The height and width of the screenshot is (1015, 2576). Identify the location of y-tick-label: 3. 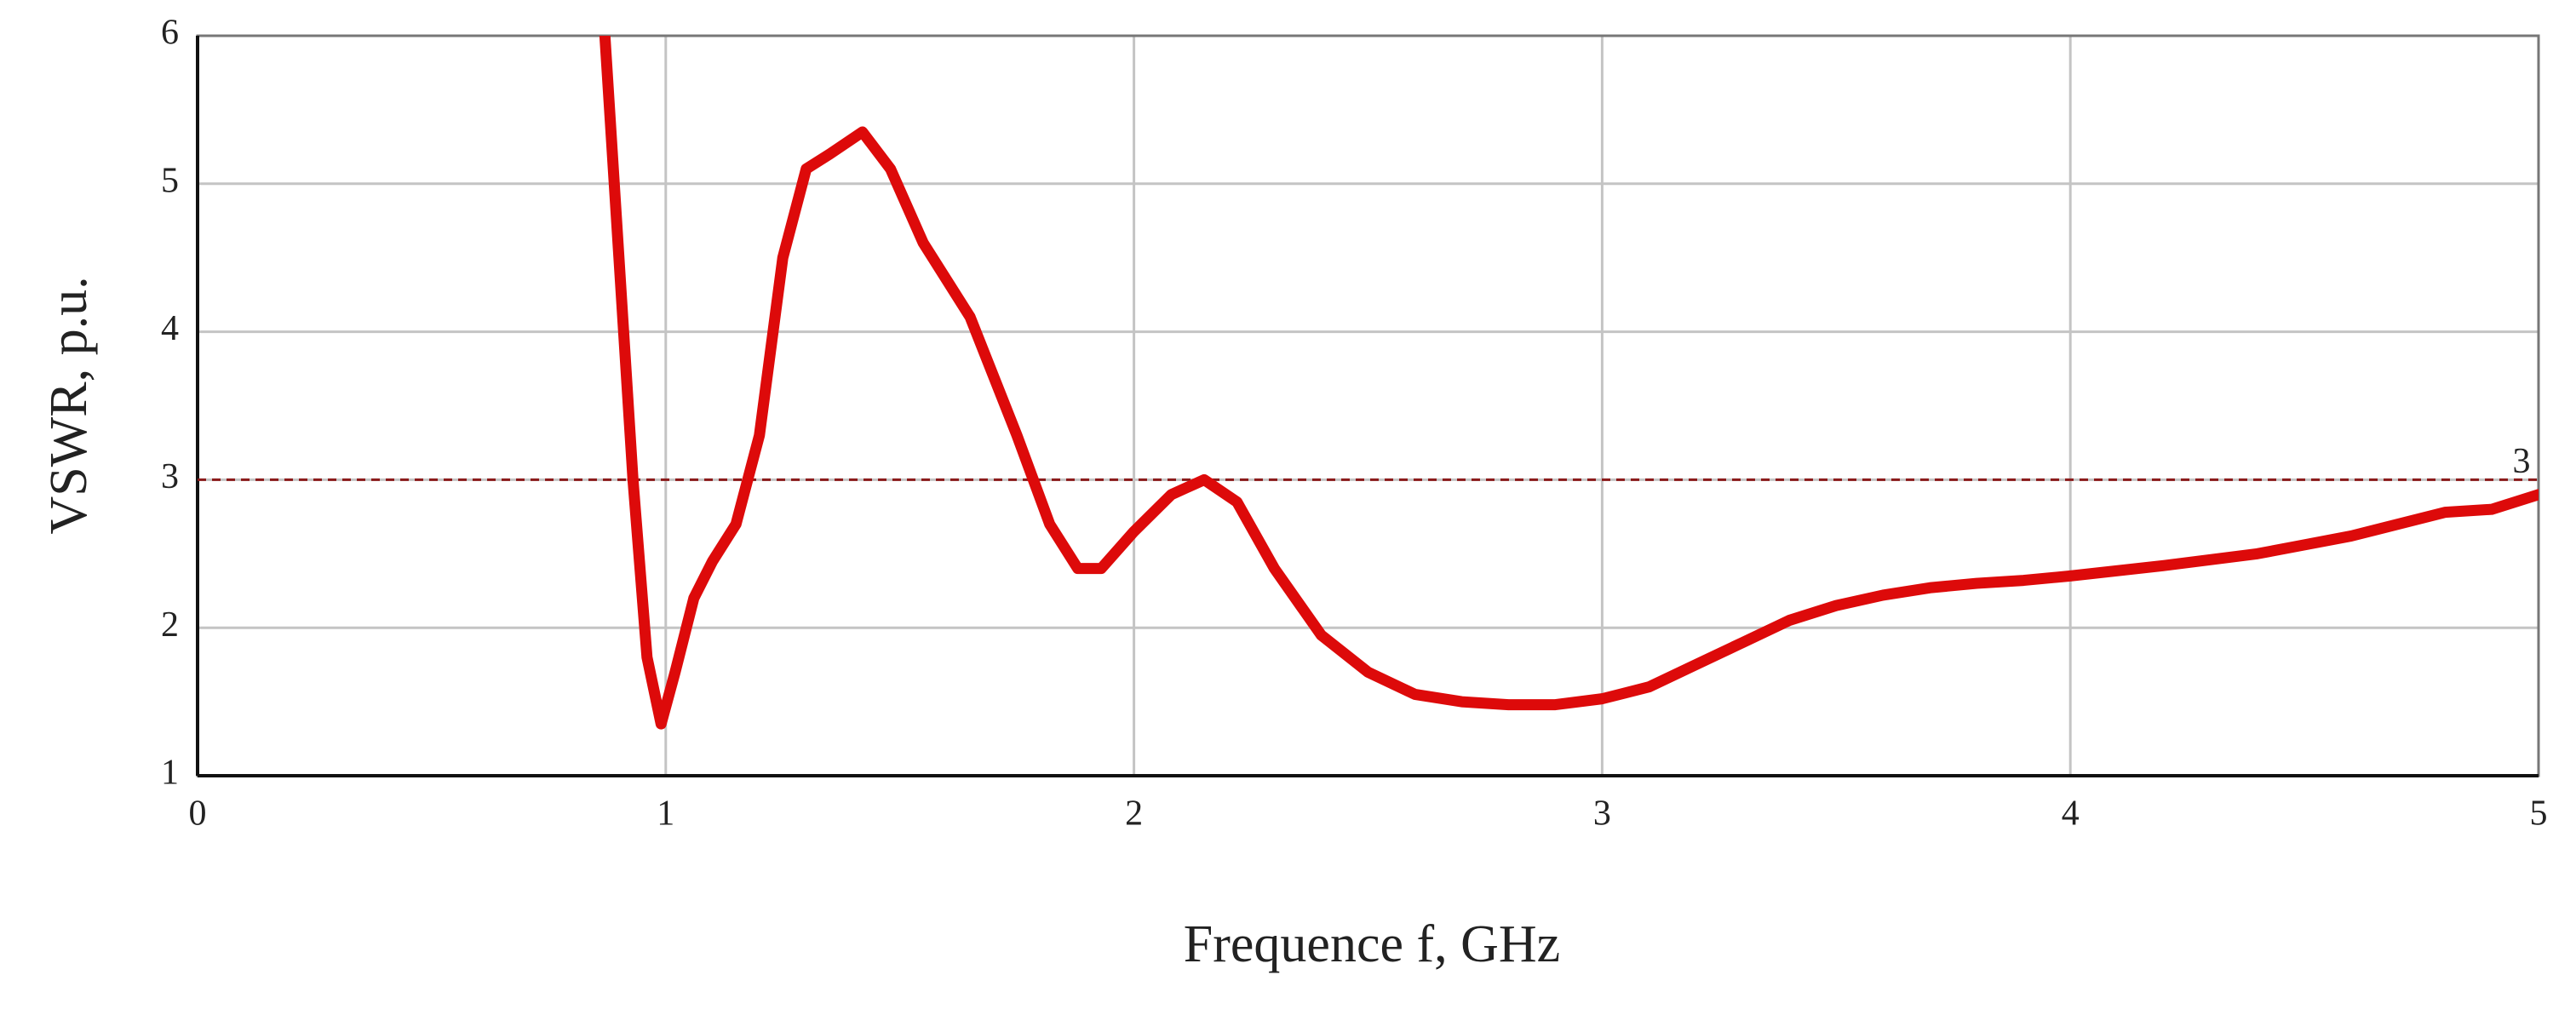
(170, 477).